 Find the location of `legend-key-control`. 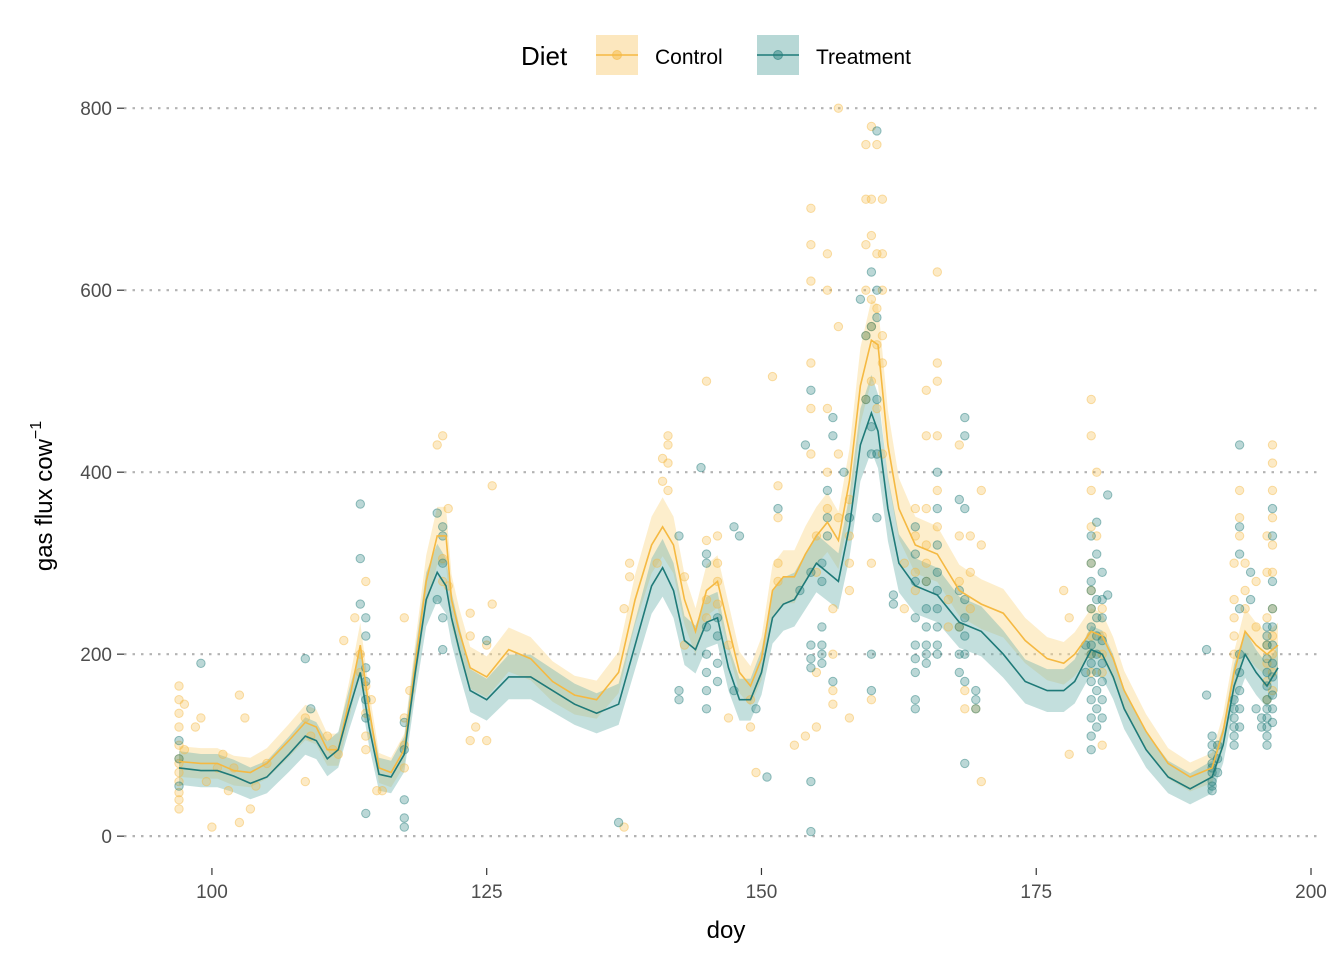

legend-key-control is located at coordinates (617, 55).